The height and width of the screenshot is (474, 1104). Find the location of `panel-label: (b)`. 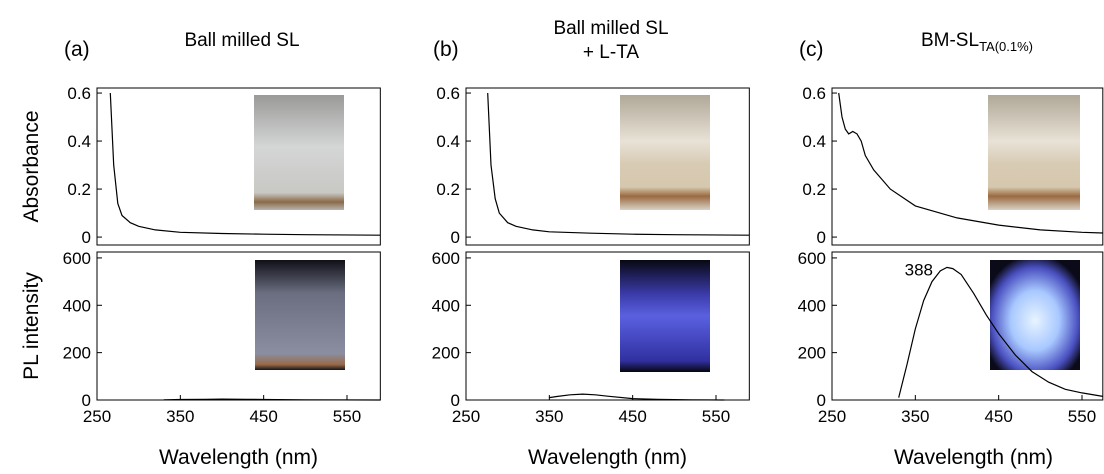

panel-label: (b) is located at coordinates (446, 49).